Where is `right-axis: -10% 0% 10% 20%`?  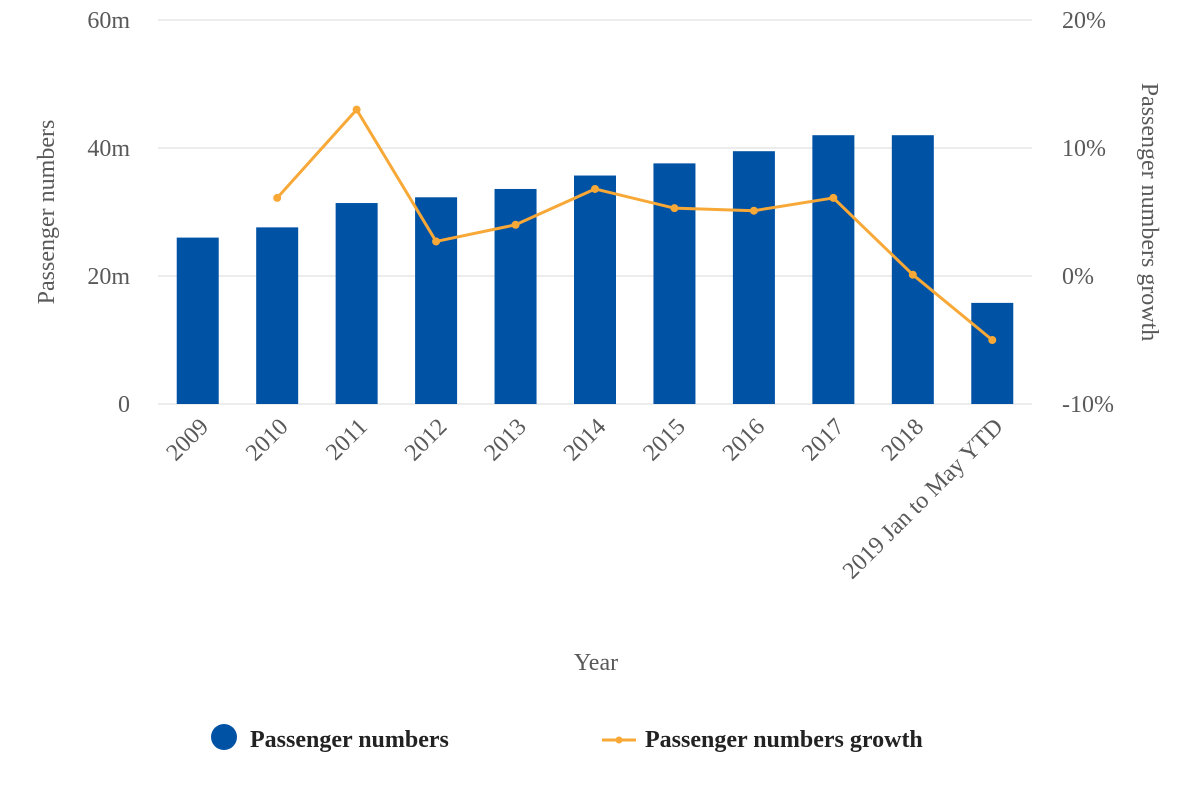 right-axis: -10% 0% 10% 20% is located at coordinates (1088, 213).